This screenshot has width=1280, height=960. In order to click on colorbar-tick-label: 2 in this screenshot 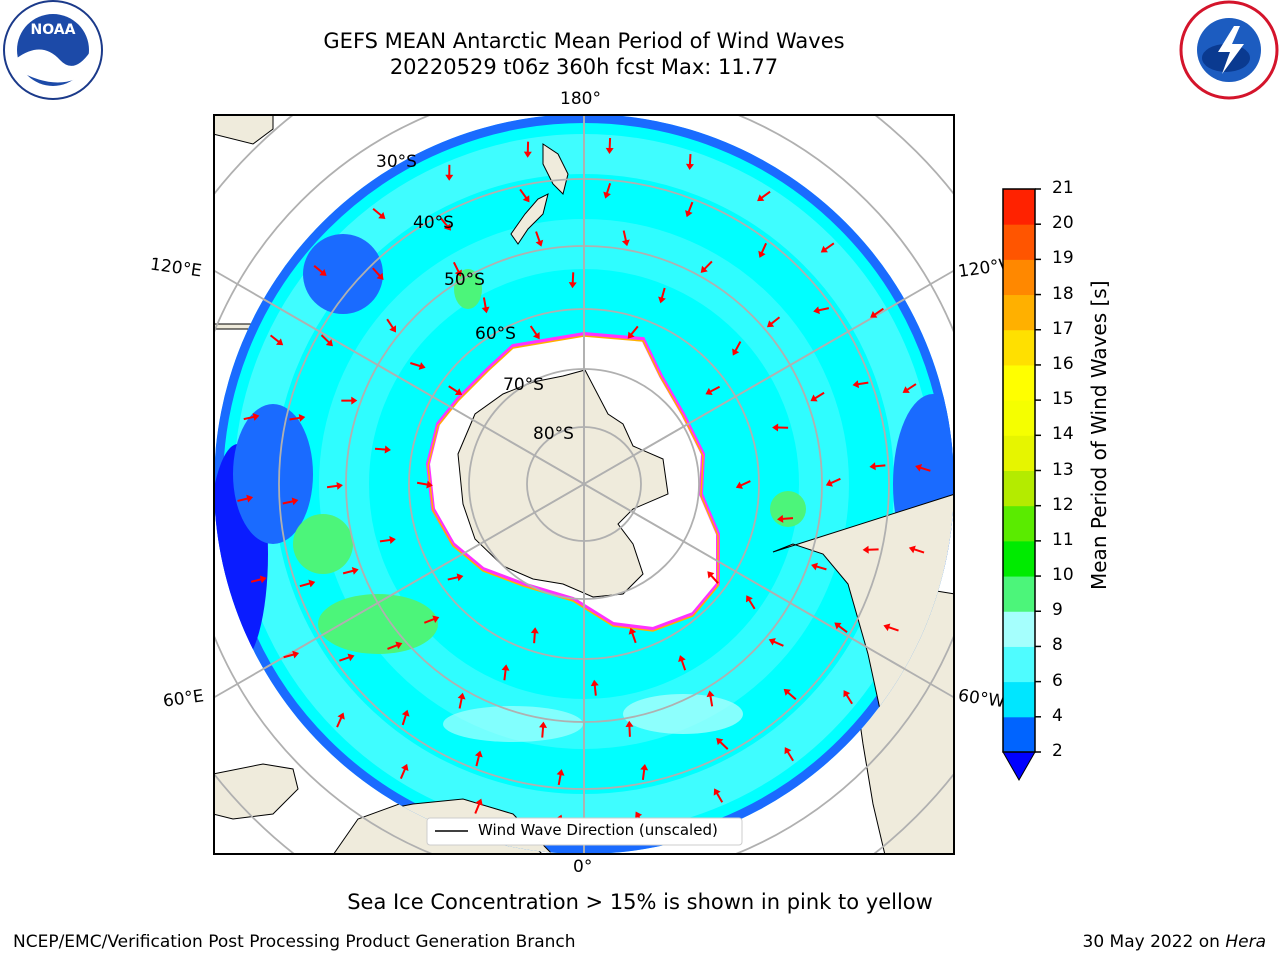, I will do `click(1057, 751)`.